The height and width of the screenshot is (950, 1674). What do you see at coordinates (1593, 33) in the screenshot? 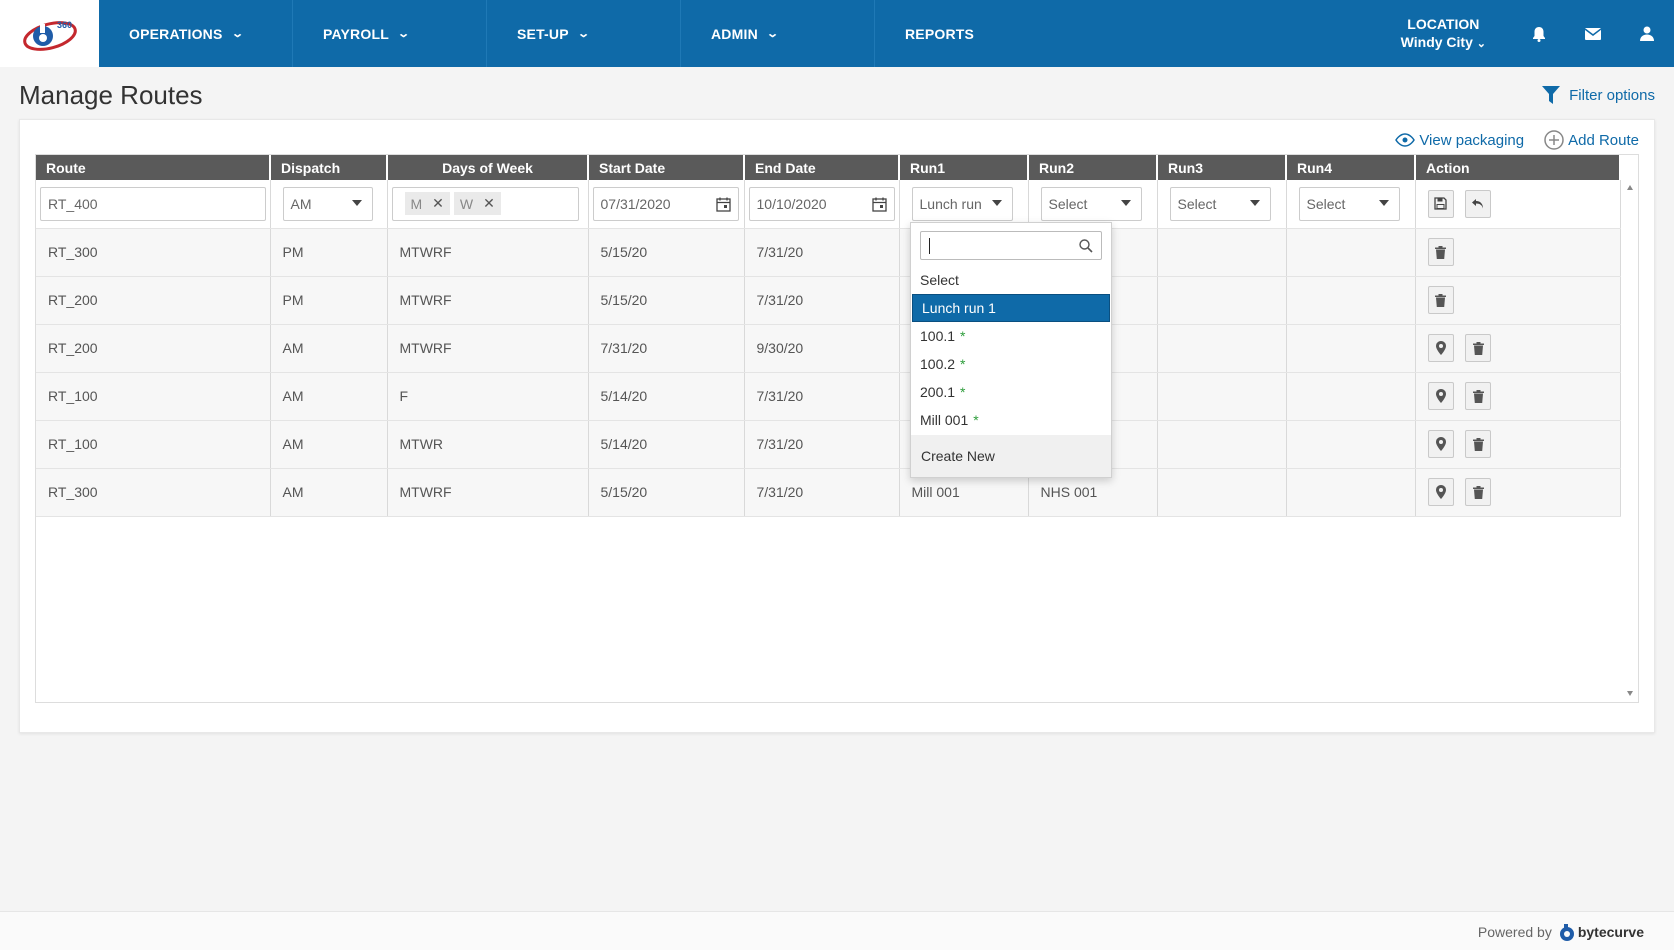
I see `mail-icon` at bounding box center [1593, 33].